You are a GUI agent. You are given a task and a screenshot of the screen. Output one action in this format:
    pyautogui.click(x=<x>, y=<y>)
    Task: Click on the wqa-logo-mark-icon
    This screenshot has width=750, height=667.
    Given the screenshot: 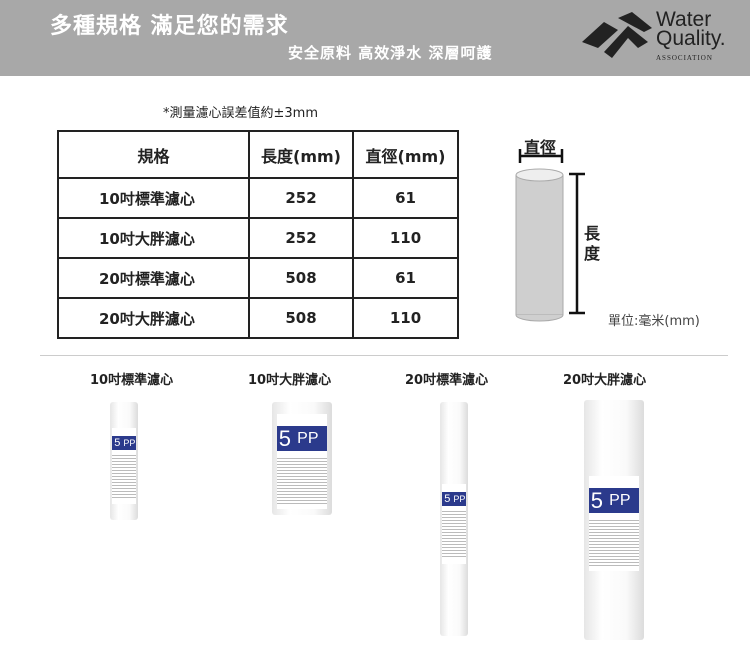 What is the action you would take?
    pyautogui.click(x=617, y=35)
    